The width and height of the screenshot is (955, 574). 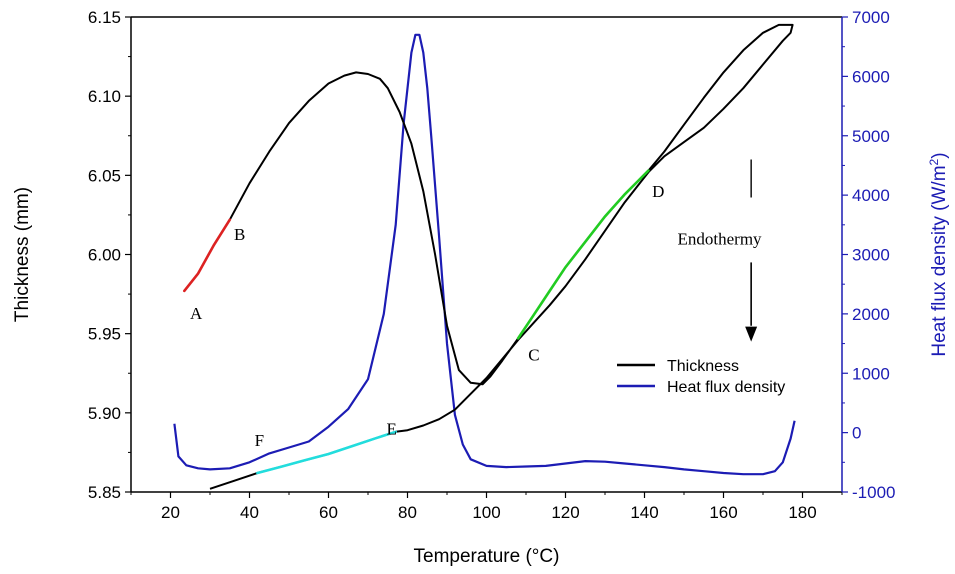 What do you see at coordinates (104, 17) in the screenshot?
I see `y-tick-label: 6.15` at bounding box center [104, 17].